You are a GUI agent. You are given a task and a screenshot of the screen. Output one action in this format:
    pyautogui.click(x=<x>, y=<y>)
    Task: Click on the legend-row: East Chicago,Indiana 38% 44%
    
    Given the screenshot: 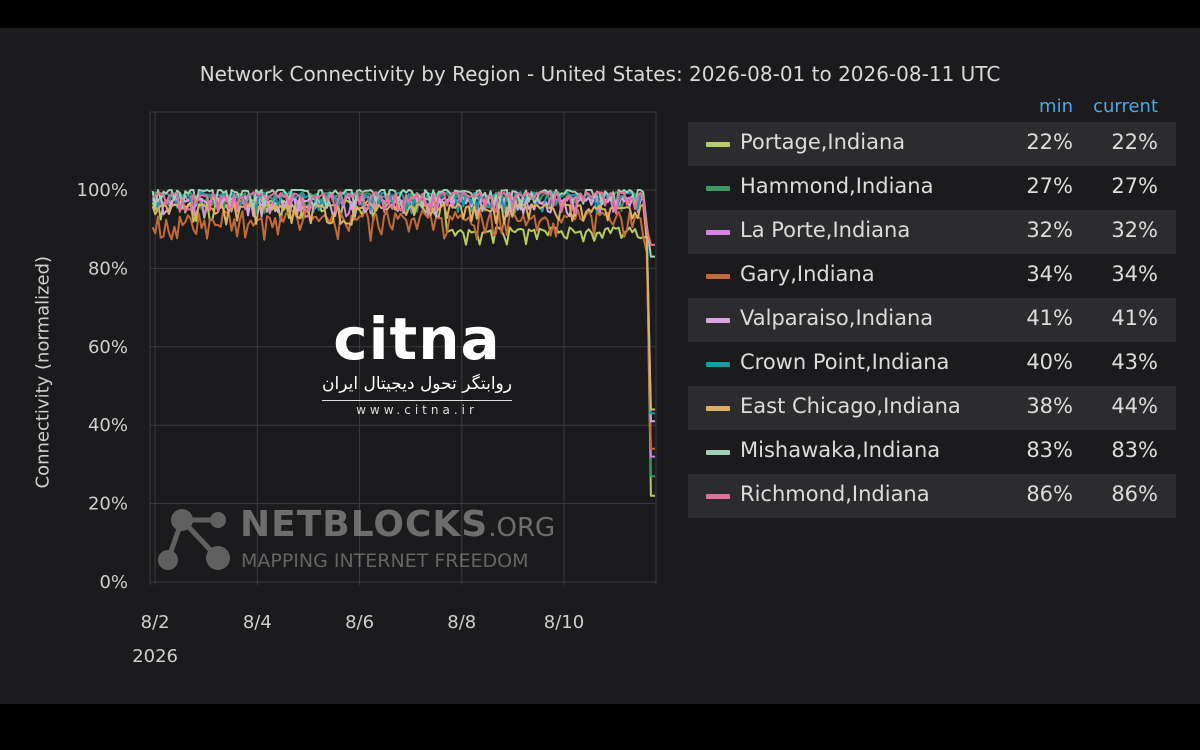 What is the action you would take?
    pyautogui.click(x=932, y=408)
    